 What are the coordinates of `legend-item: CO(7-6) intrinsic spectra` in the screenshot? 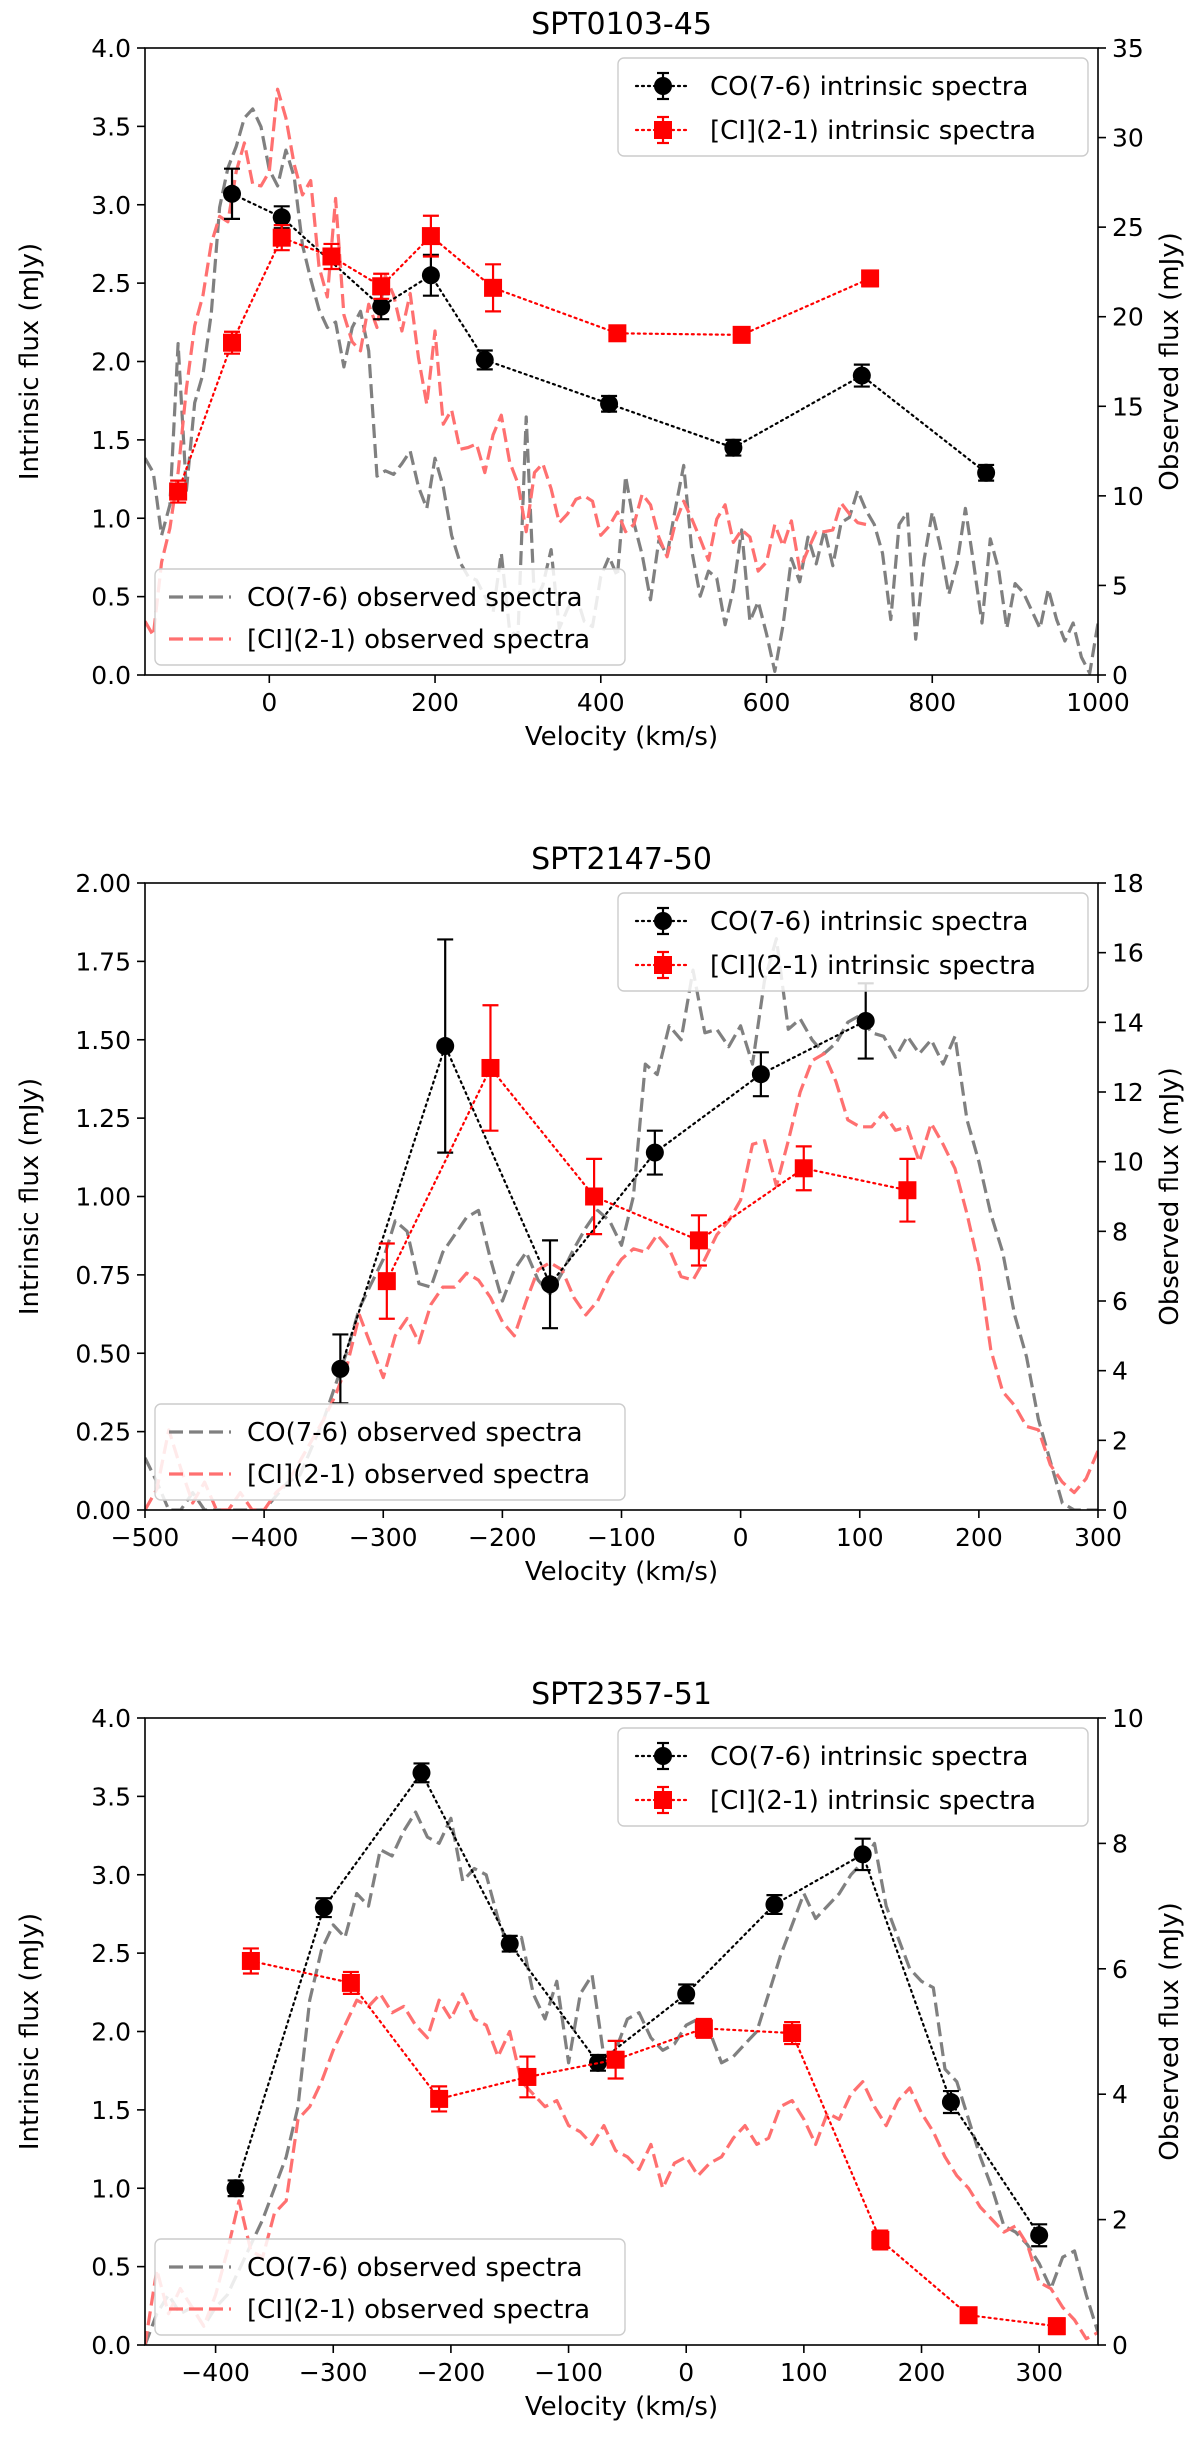 It's located at (831, 86).